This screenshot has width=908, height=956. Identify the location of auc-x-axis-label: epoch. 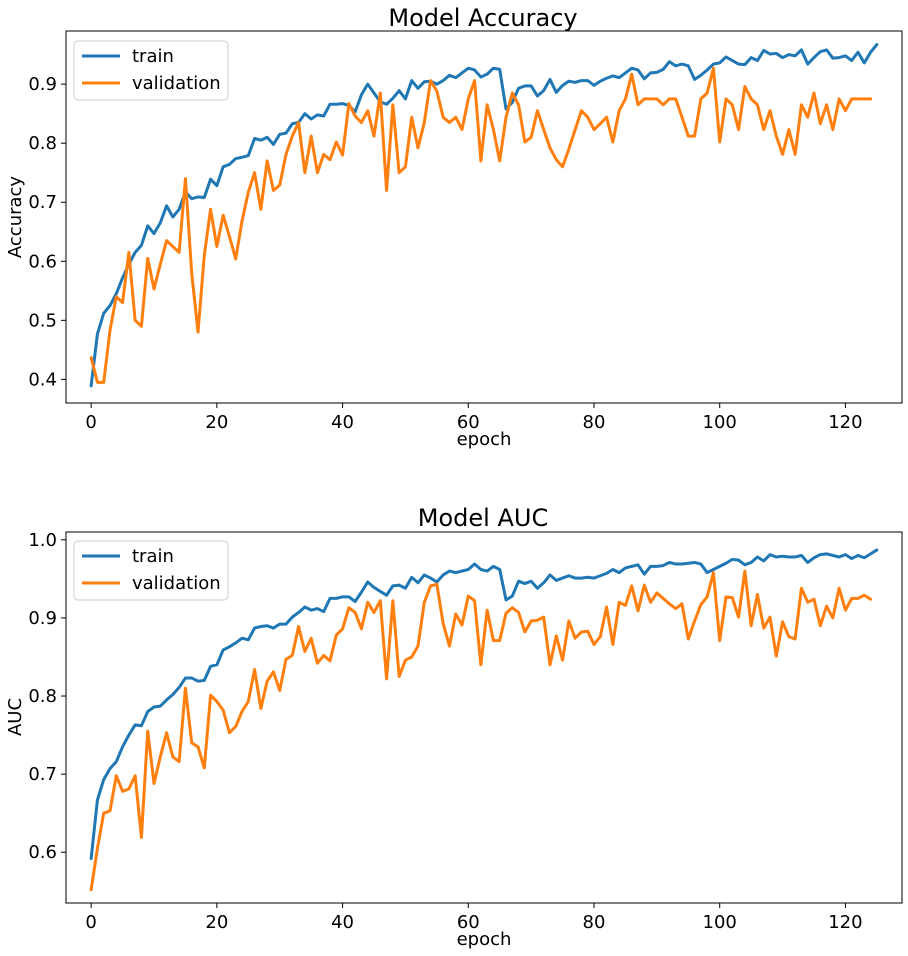
(484, 939).